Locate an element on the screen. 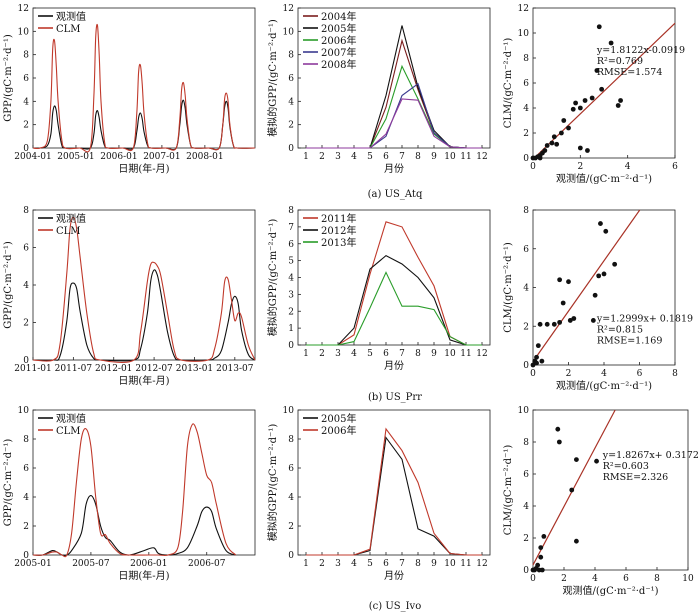  x-tick-label: 7 is located at coordinates (402, 564).